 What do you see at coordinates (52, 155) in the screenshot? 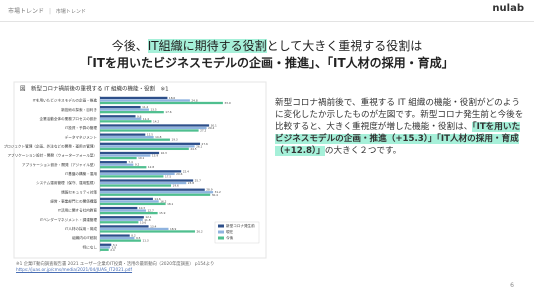
I see `category-label: アプリケーション設計・開発（ウォーターフォール型）` at bounding box center [52, 155].